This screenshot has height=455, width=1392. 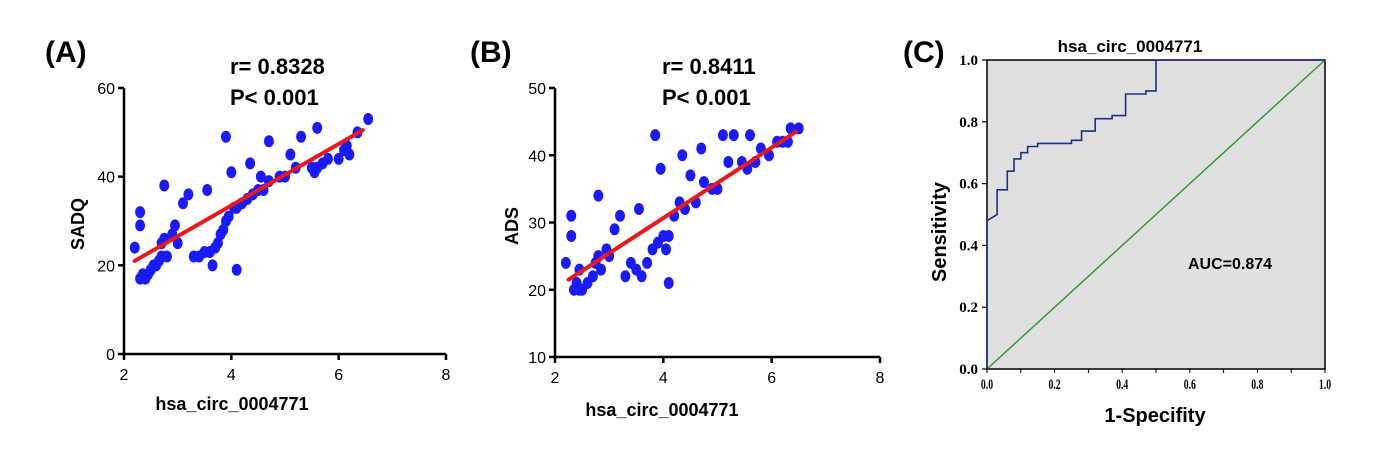 I want to click on panel-c-y-axis-label: Sensitivity, so click(x=940, y=231).